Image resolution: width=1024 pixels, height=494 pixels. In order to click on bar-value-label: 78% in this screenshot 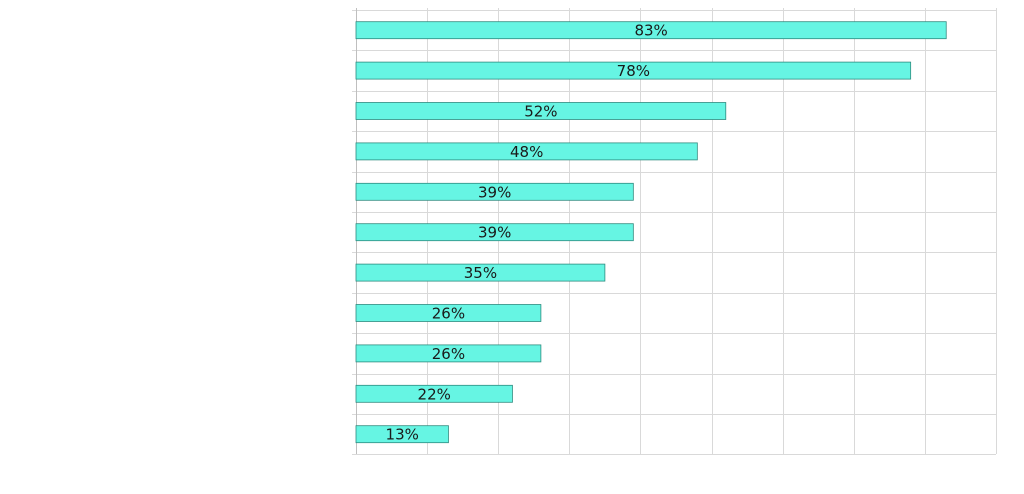, I will do `click(633, 71)`.